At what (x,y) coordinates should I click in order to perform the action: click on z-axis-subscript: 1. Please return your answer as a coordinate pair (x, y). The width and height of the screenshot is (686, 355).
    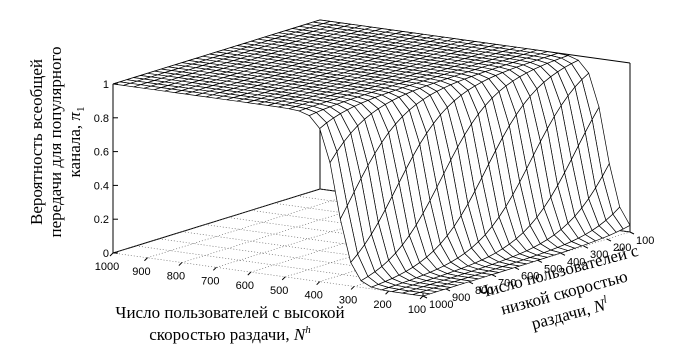
    Looking at the image, I should click on (81, 110).